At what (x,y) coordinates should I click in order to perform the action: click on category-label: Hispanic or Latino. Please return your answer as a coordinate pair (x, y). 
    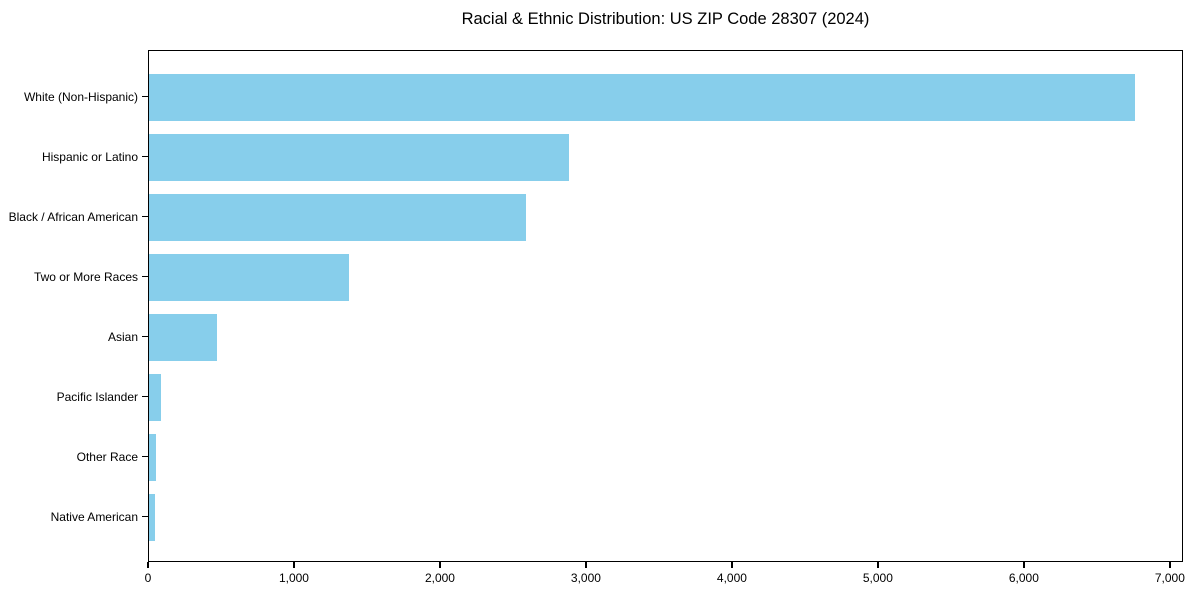
    Looking at the image, I should click on (89, 156).